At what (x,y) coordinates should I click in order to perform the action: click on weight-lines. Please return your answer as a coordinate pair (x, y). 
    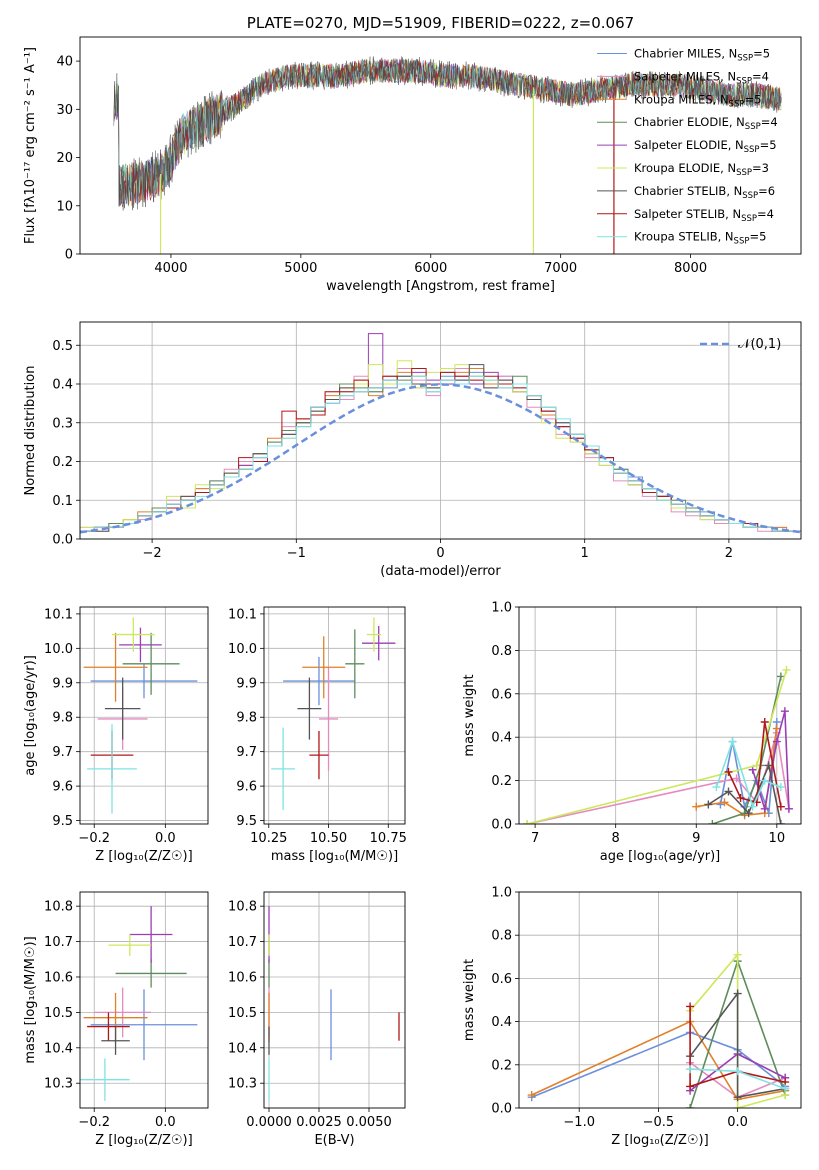
    Looking at the image, I should click on (658, 744).